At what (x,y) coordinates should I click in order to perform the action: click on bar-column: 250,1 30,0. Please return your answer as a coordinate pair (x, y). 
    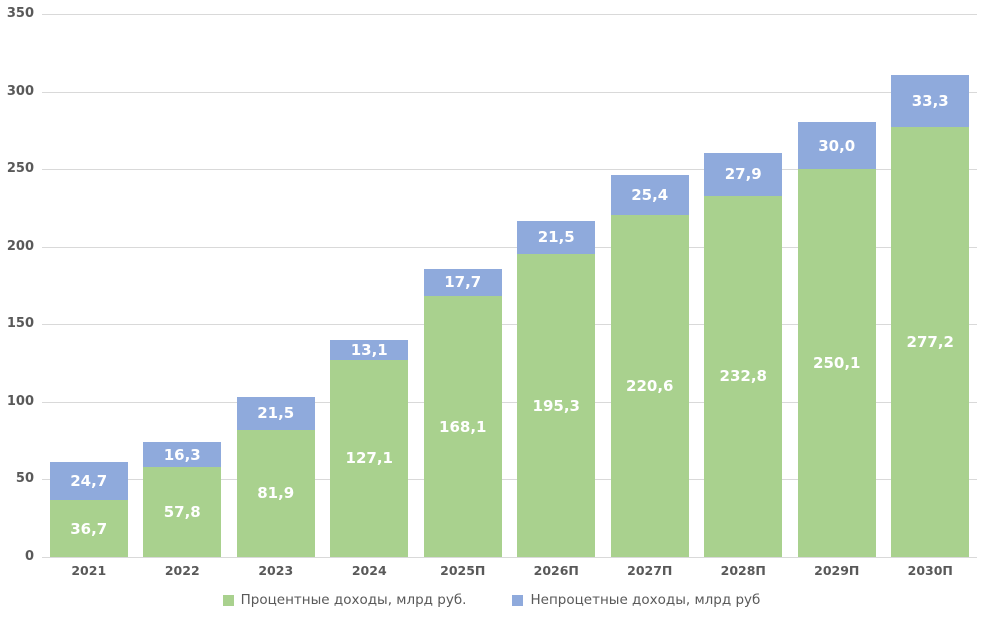
    Looking at the image, I should click on (837, 285).